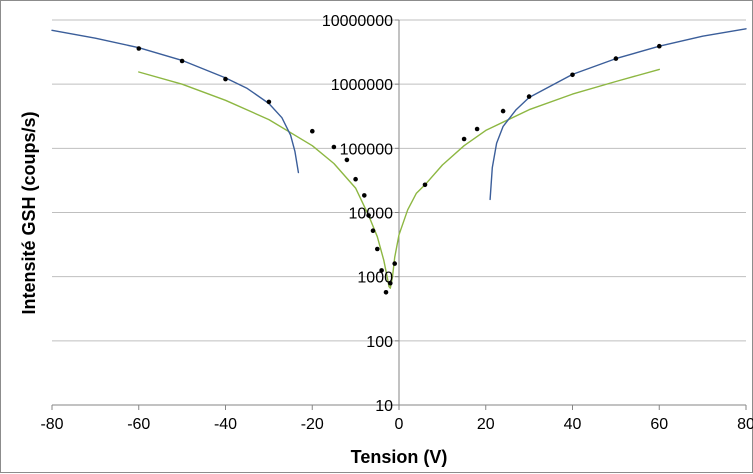  Describe the element at coordinates (51, 424) in the screenshot. I see `x-tick-label: -80` at that location.